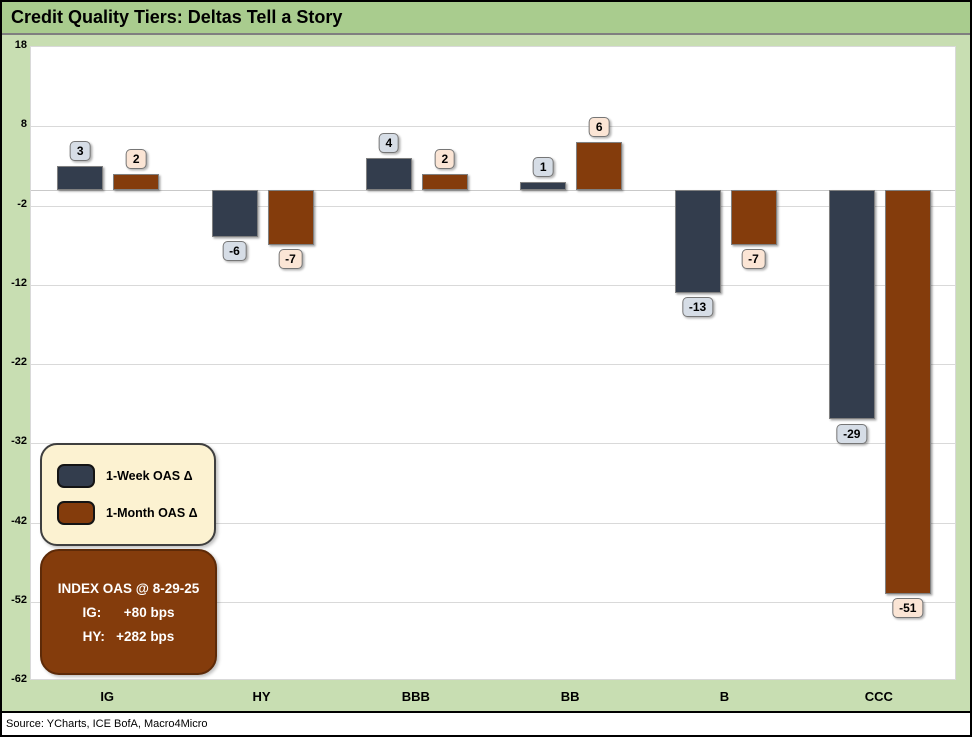  What do you see at coordinates (851, 304) in the screenshot?
I see `week-bar-ccc` at bounding box center [851, 304].